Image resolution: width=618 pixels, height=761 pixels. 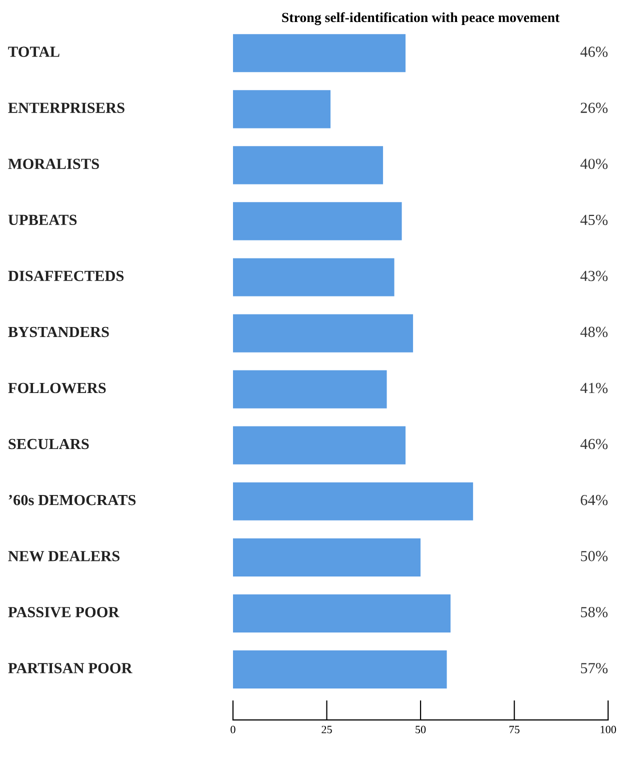 What do you see at coordinates (34, 51) in the screenshot?
I see `y-tick-label: TOTAL` at bounding box center [34, 51].